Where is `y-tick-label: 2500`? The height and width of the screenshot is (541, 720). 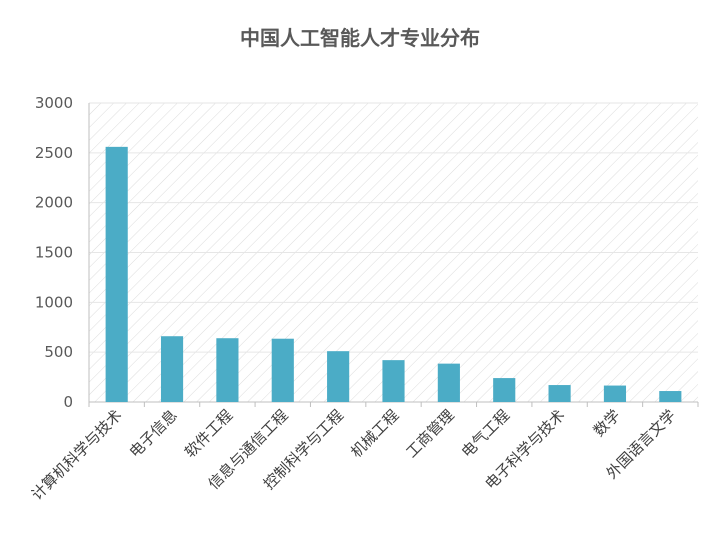 y-tick-label: 2500 is located at coordinates (54, 153).